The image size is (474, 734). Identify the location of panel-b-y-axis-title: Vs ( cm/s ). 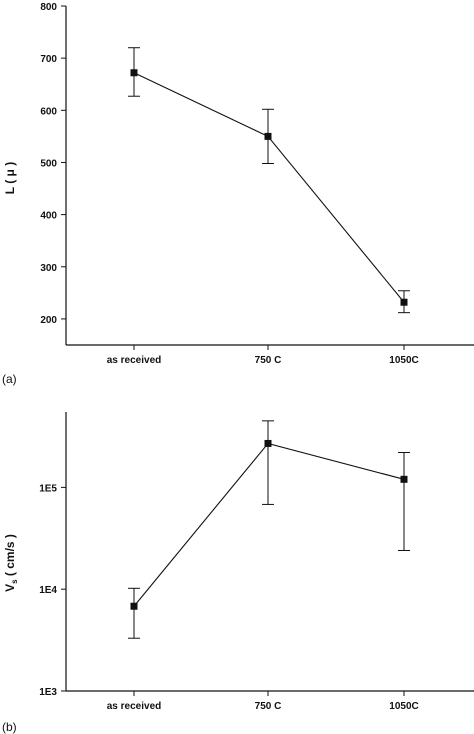
(11, 563).